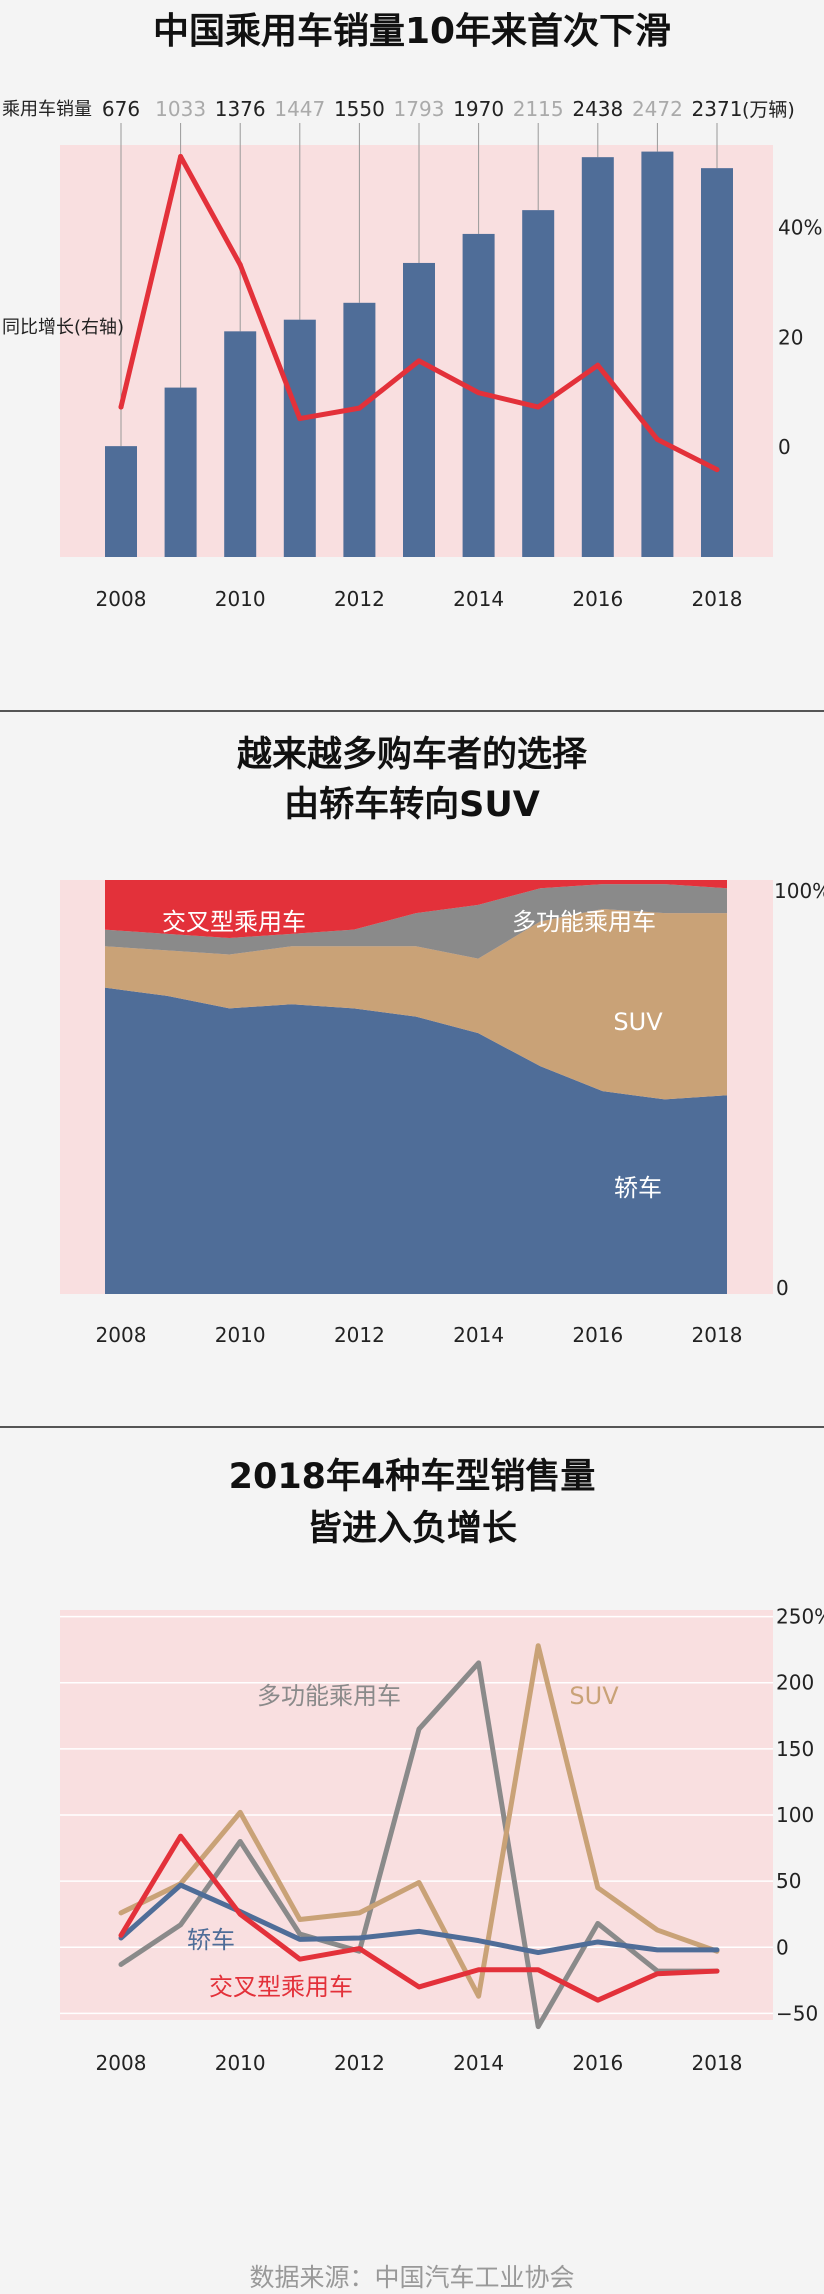 This screenshot has width=824, height=2294. What do you see at coordinates (717, 2063) in the screenshot?
I see `chart3-x-tick: 2018` at bounding box center [717, 2063].